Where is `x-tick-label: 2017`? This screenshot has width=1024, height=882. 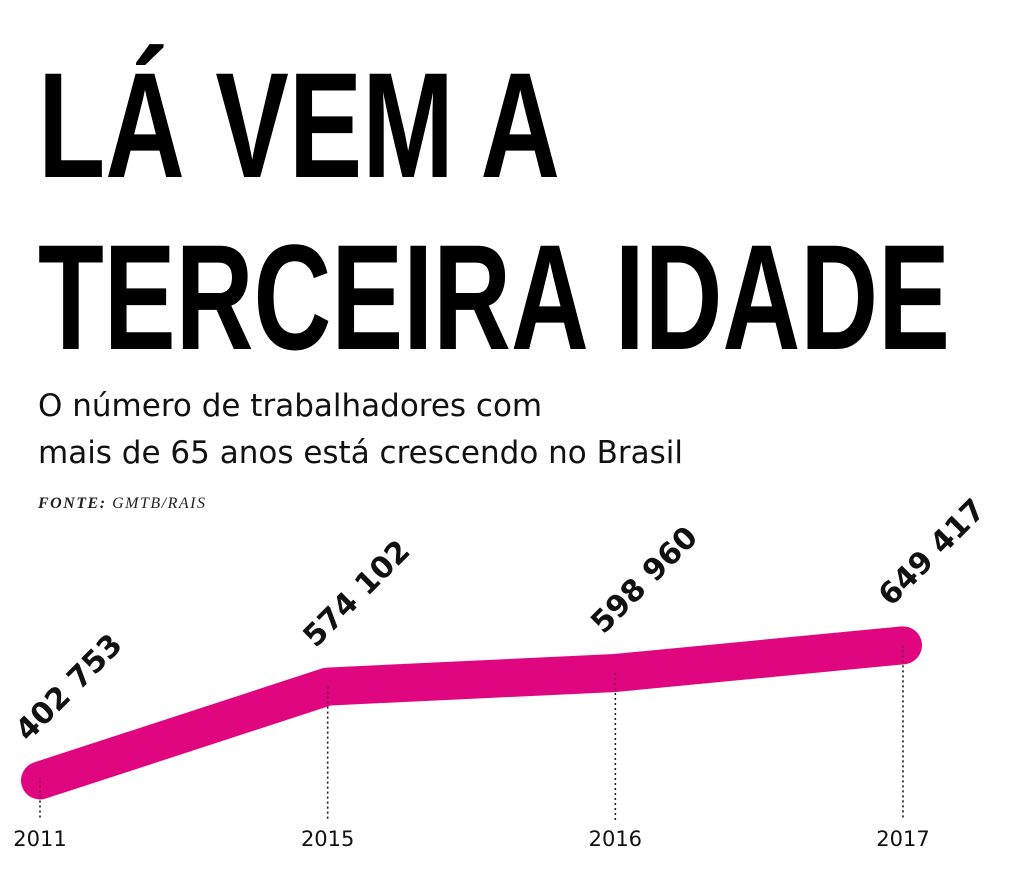
x-tick-label: 2017 is located at coordinates (902, 839).